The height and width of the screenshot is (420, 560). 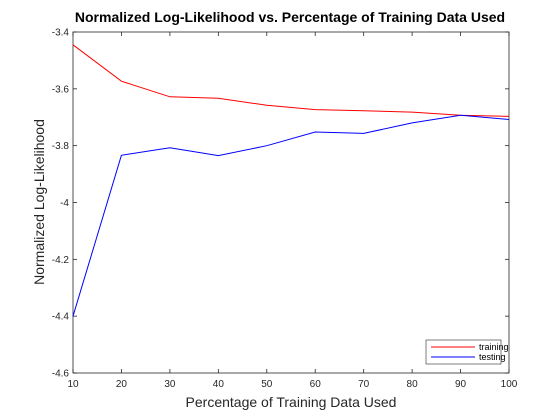 I want to click on x-tick-label: 30, so click(x=170, y=384).